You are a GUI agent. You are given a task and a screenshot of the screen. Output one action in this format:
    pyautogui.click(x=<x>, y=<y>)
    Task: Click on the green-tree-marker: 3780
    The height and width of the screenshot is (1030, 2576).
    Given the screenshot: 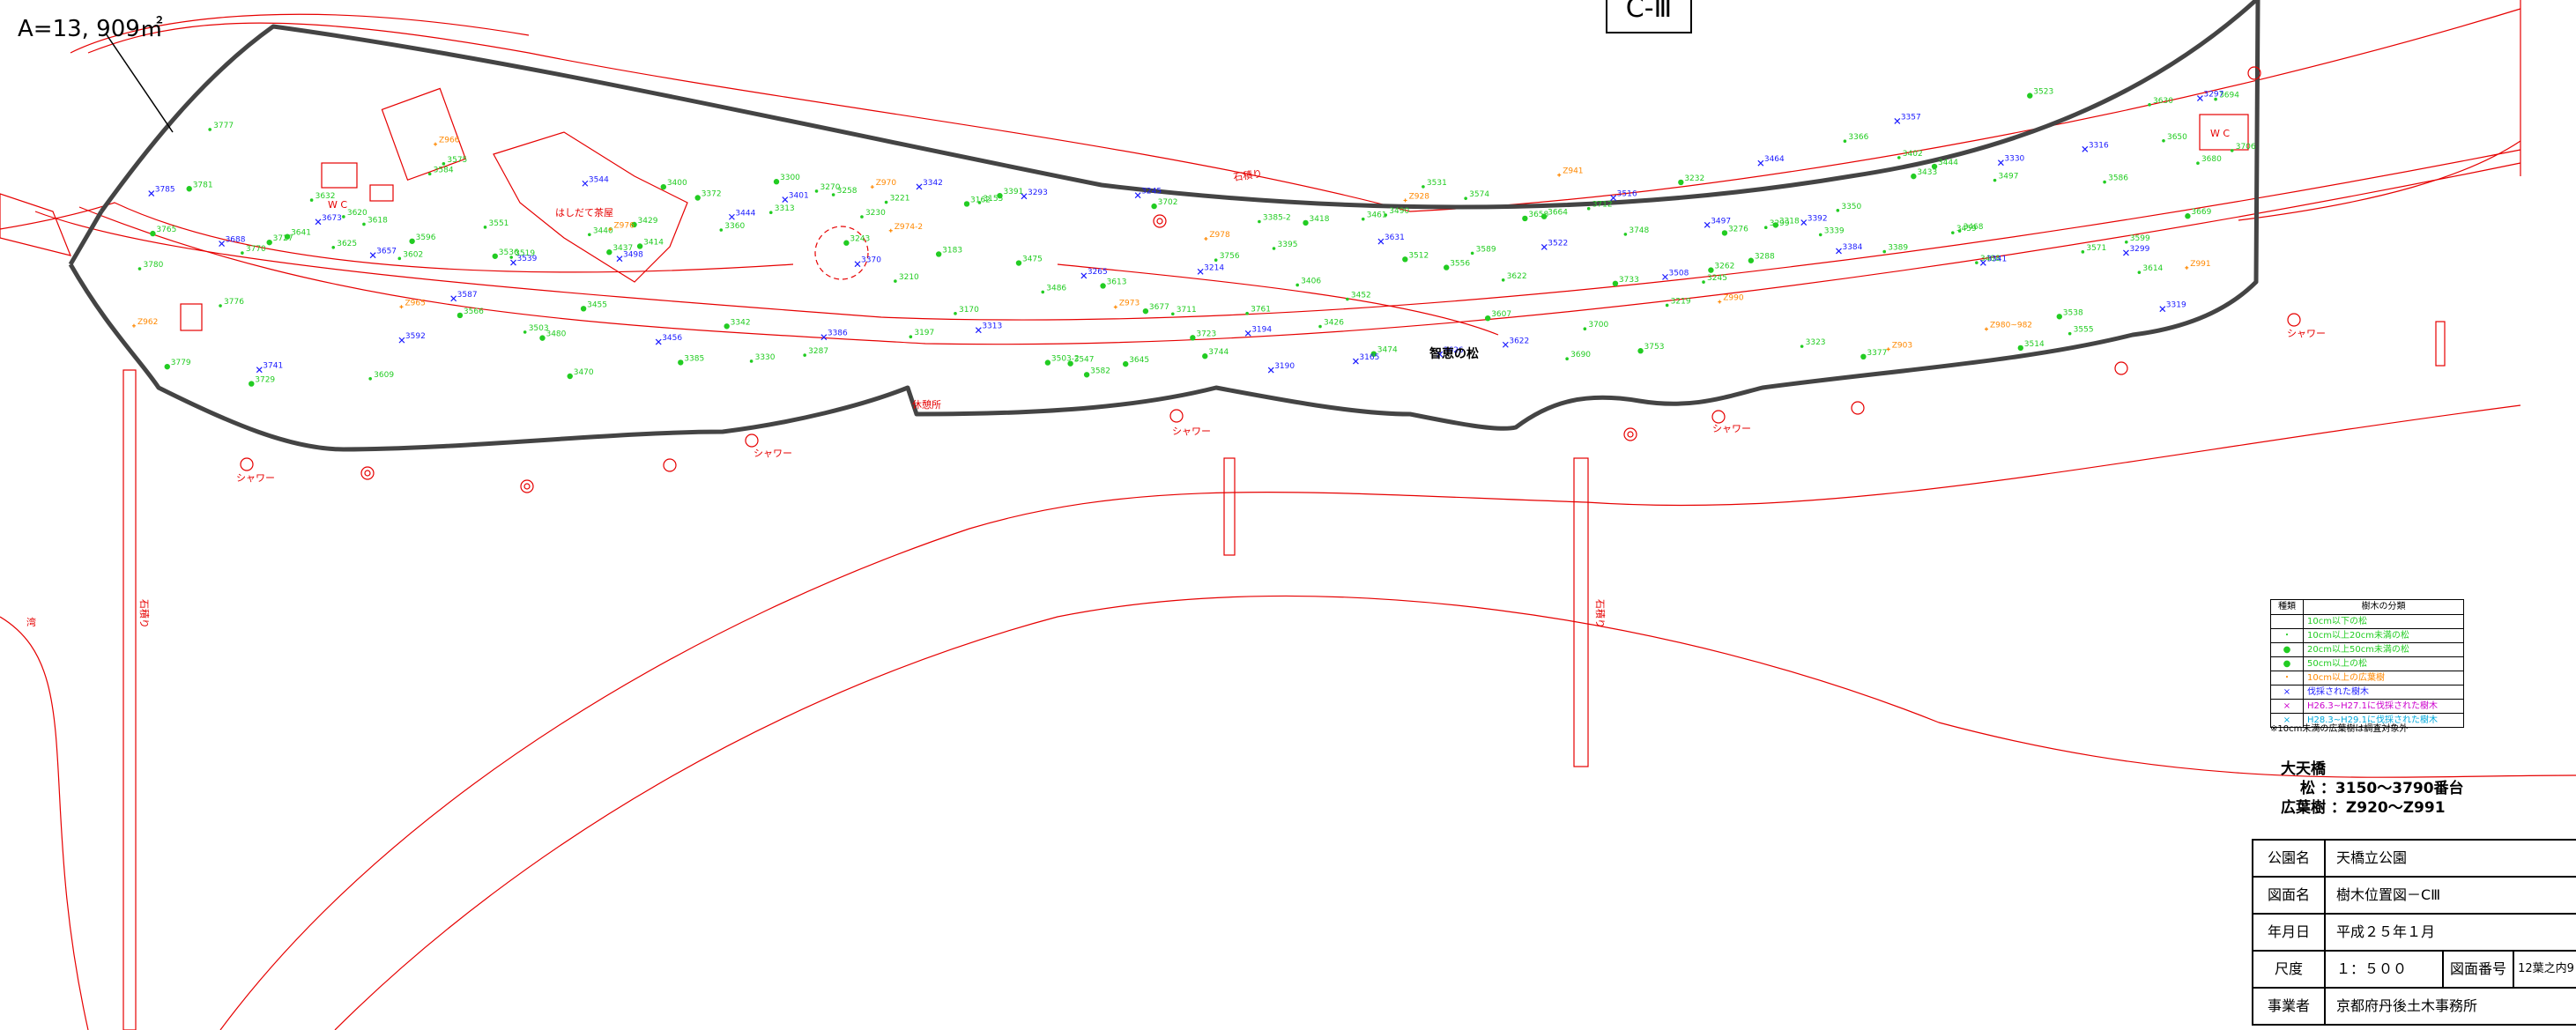 What is the action you would take?
    pyautogui.click(x=150, y=265)
    